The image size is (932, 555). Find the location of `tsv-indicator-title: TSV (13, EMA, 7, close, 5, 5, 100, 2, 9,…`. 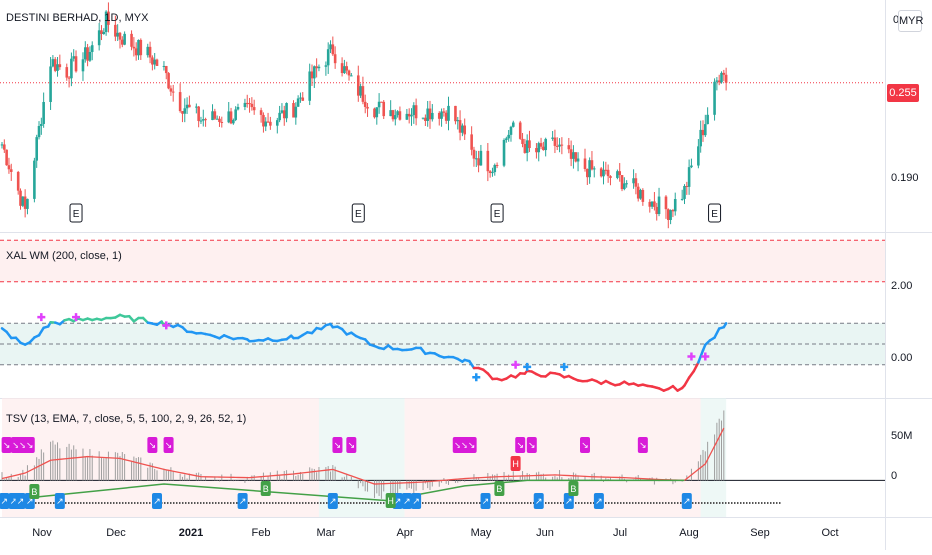

tsv-indicator-title: TSV (13, EMA, 7, close, 5, 5, 100, 2, 9,… is located at coordinates (126, 419).